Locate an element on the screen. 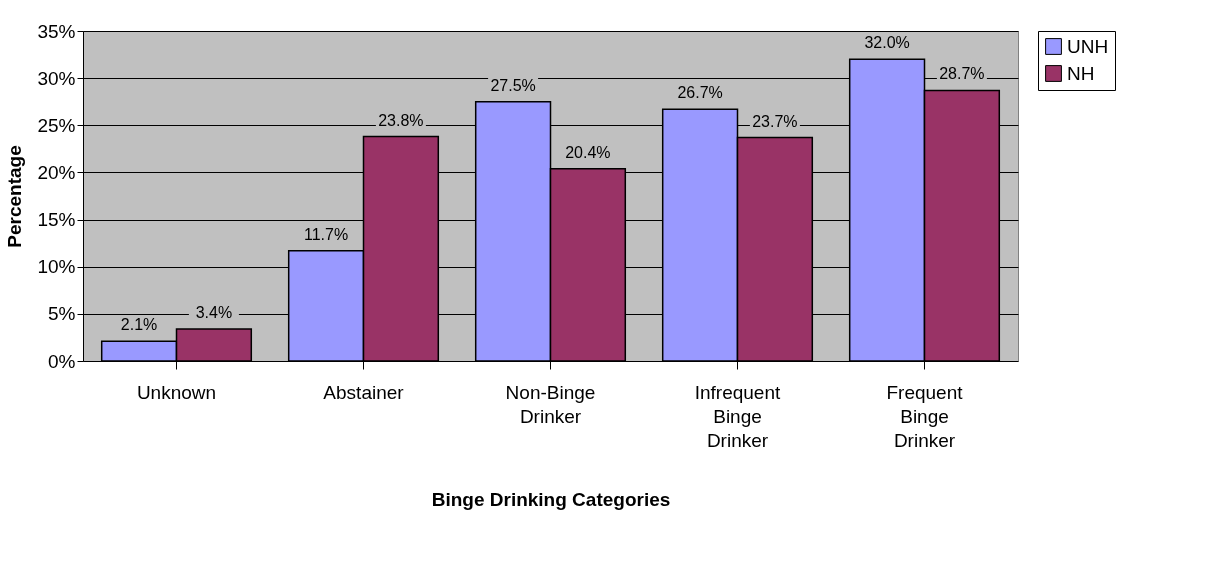  legend-label: NH is located at coordinates (1081, 73).